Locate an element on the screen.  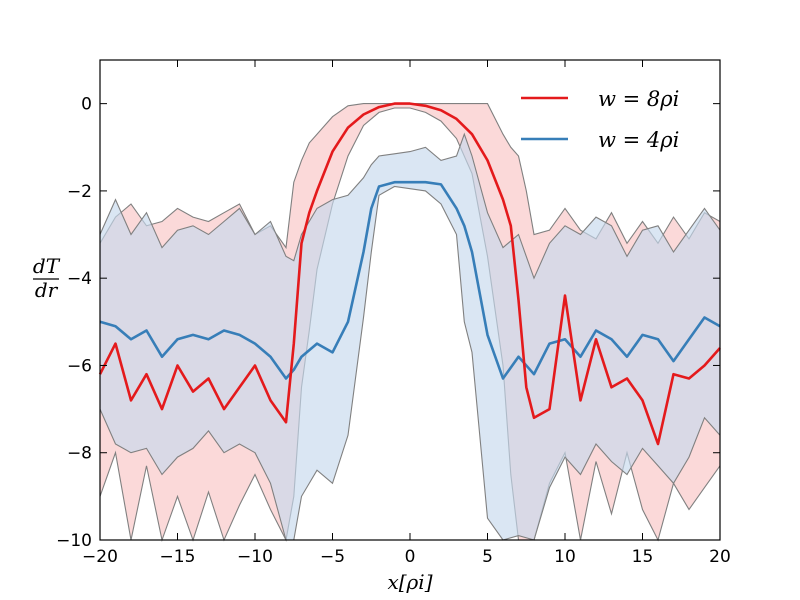
x-tick-label: 0 is located at coordinates (410, 557).